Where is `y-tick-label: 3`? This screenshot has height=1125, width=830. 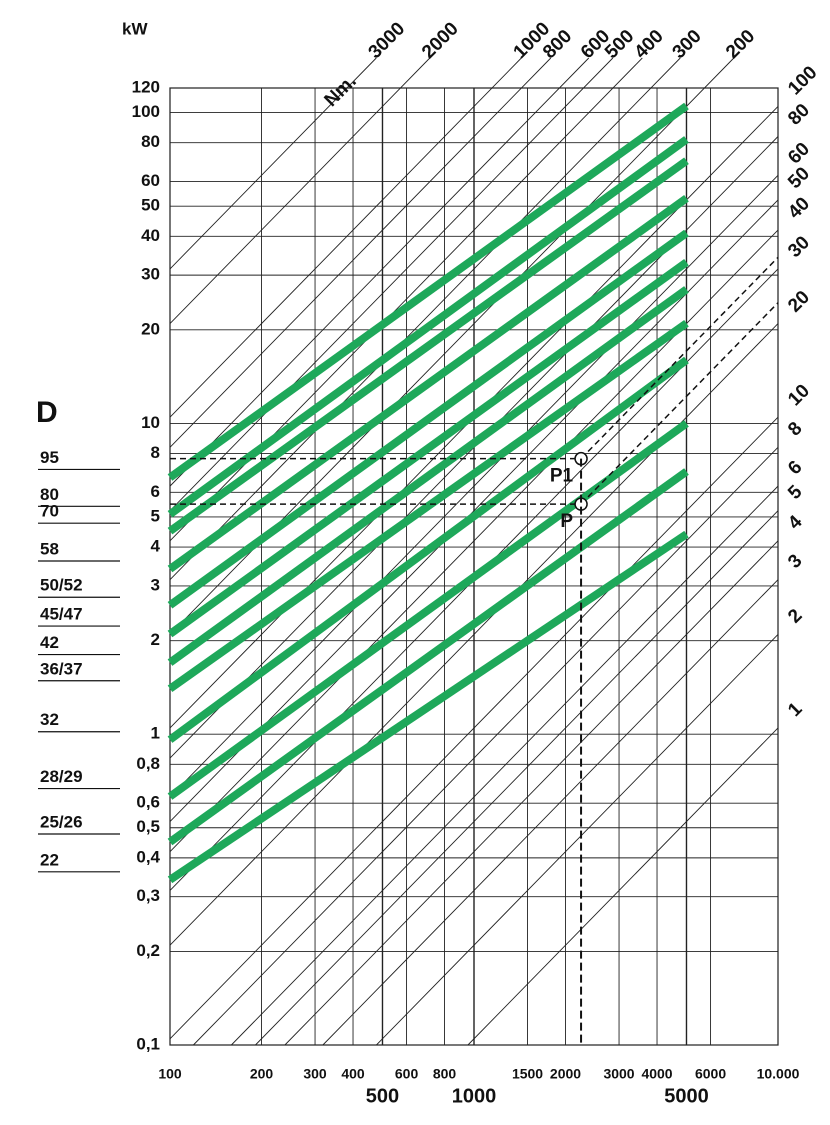 y-tick-label: 3 is located at coordinates (155, 584).